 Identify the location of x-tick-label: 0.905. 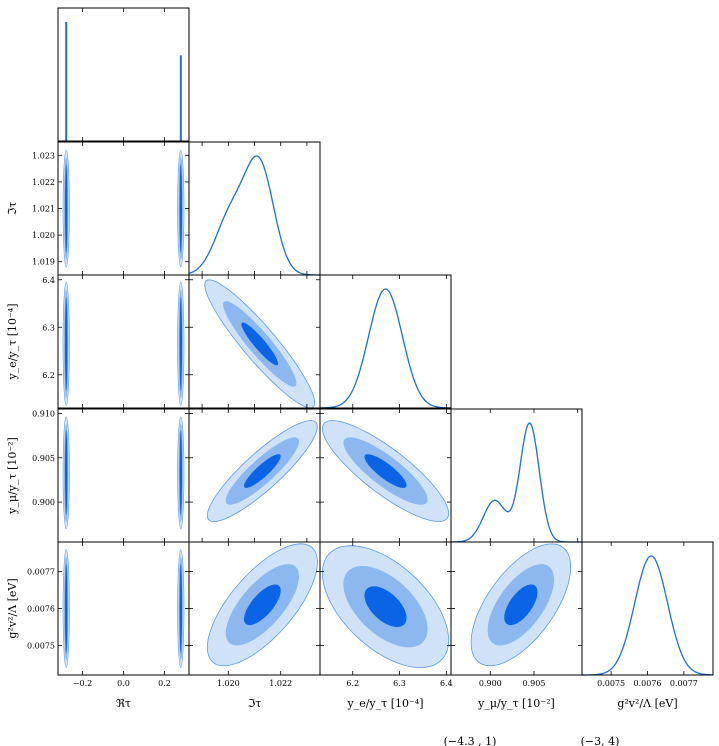
(534, 683).